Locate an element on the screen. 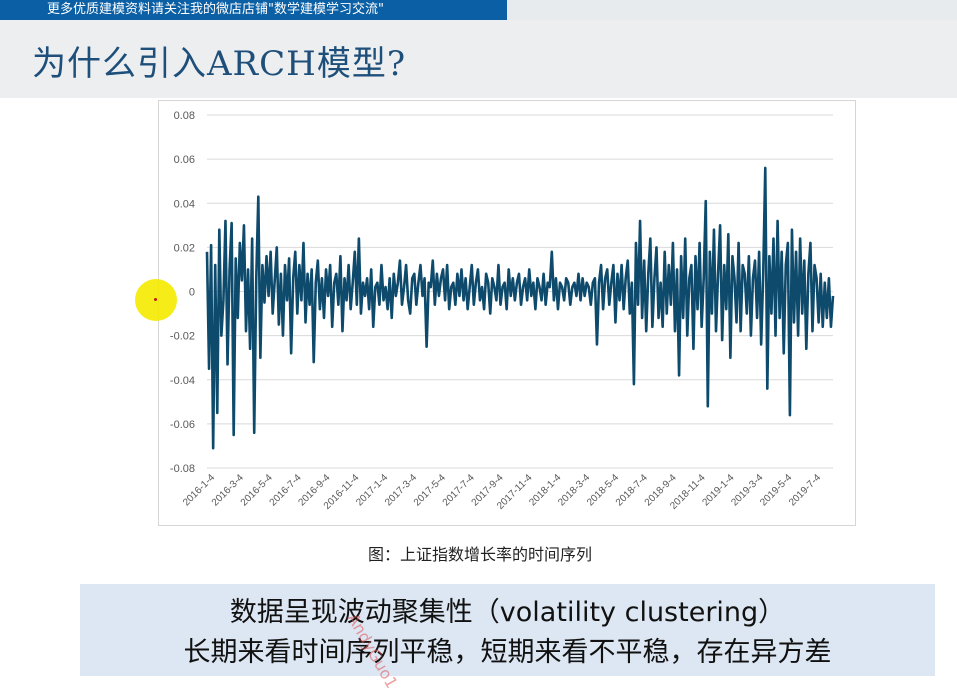 Image resolution: width=957 pixels, height=692 pixels. slide-title: 为什么引入ARCH模型? is located at coordinates (219, 64).